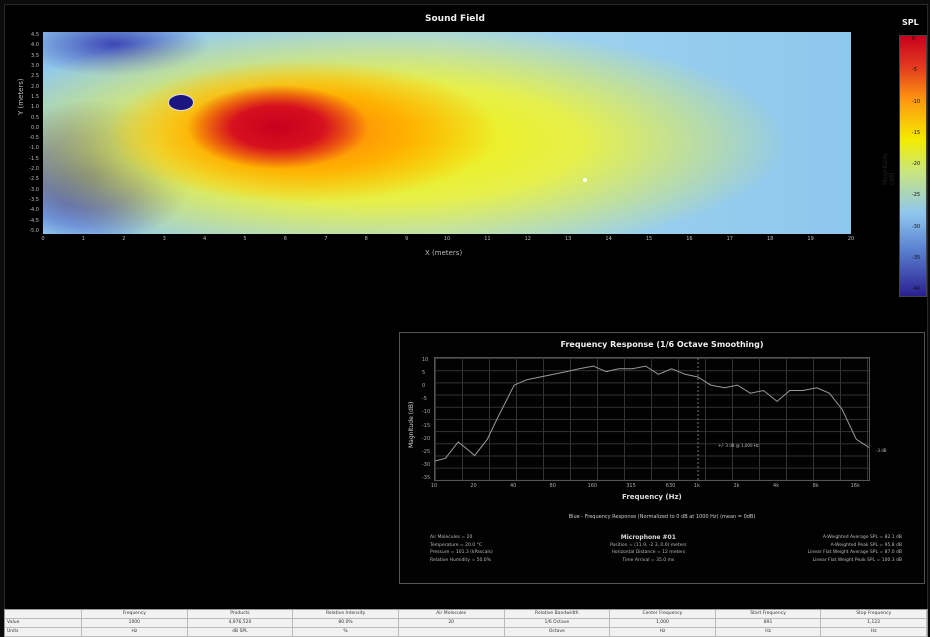  I want to click on colorbar-title: SPL, so click(910, 22).